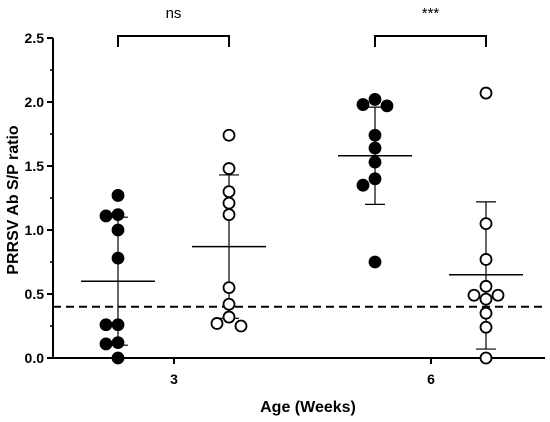 The width and height of the screenshot is (550, 422). I want to click on y-tick-label: 2.5, so click(35, 38).